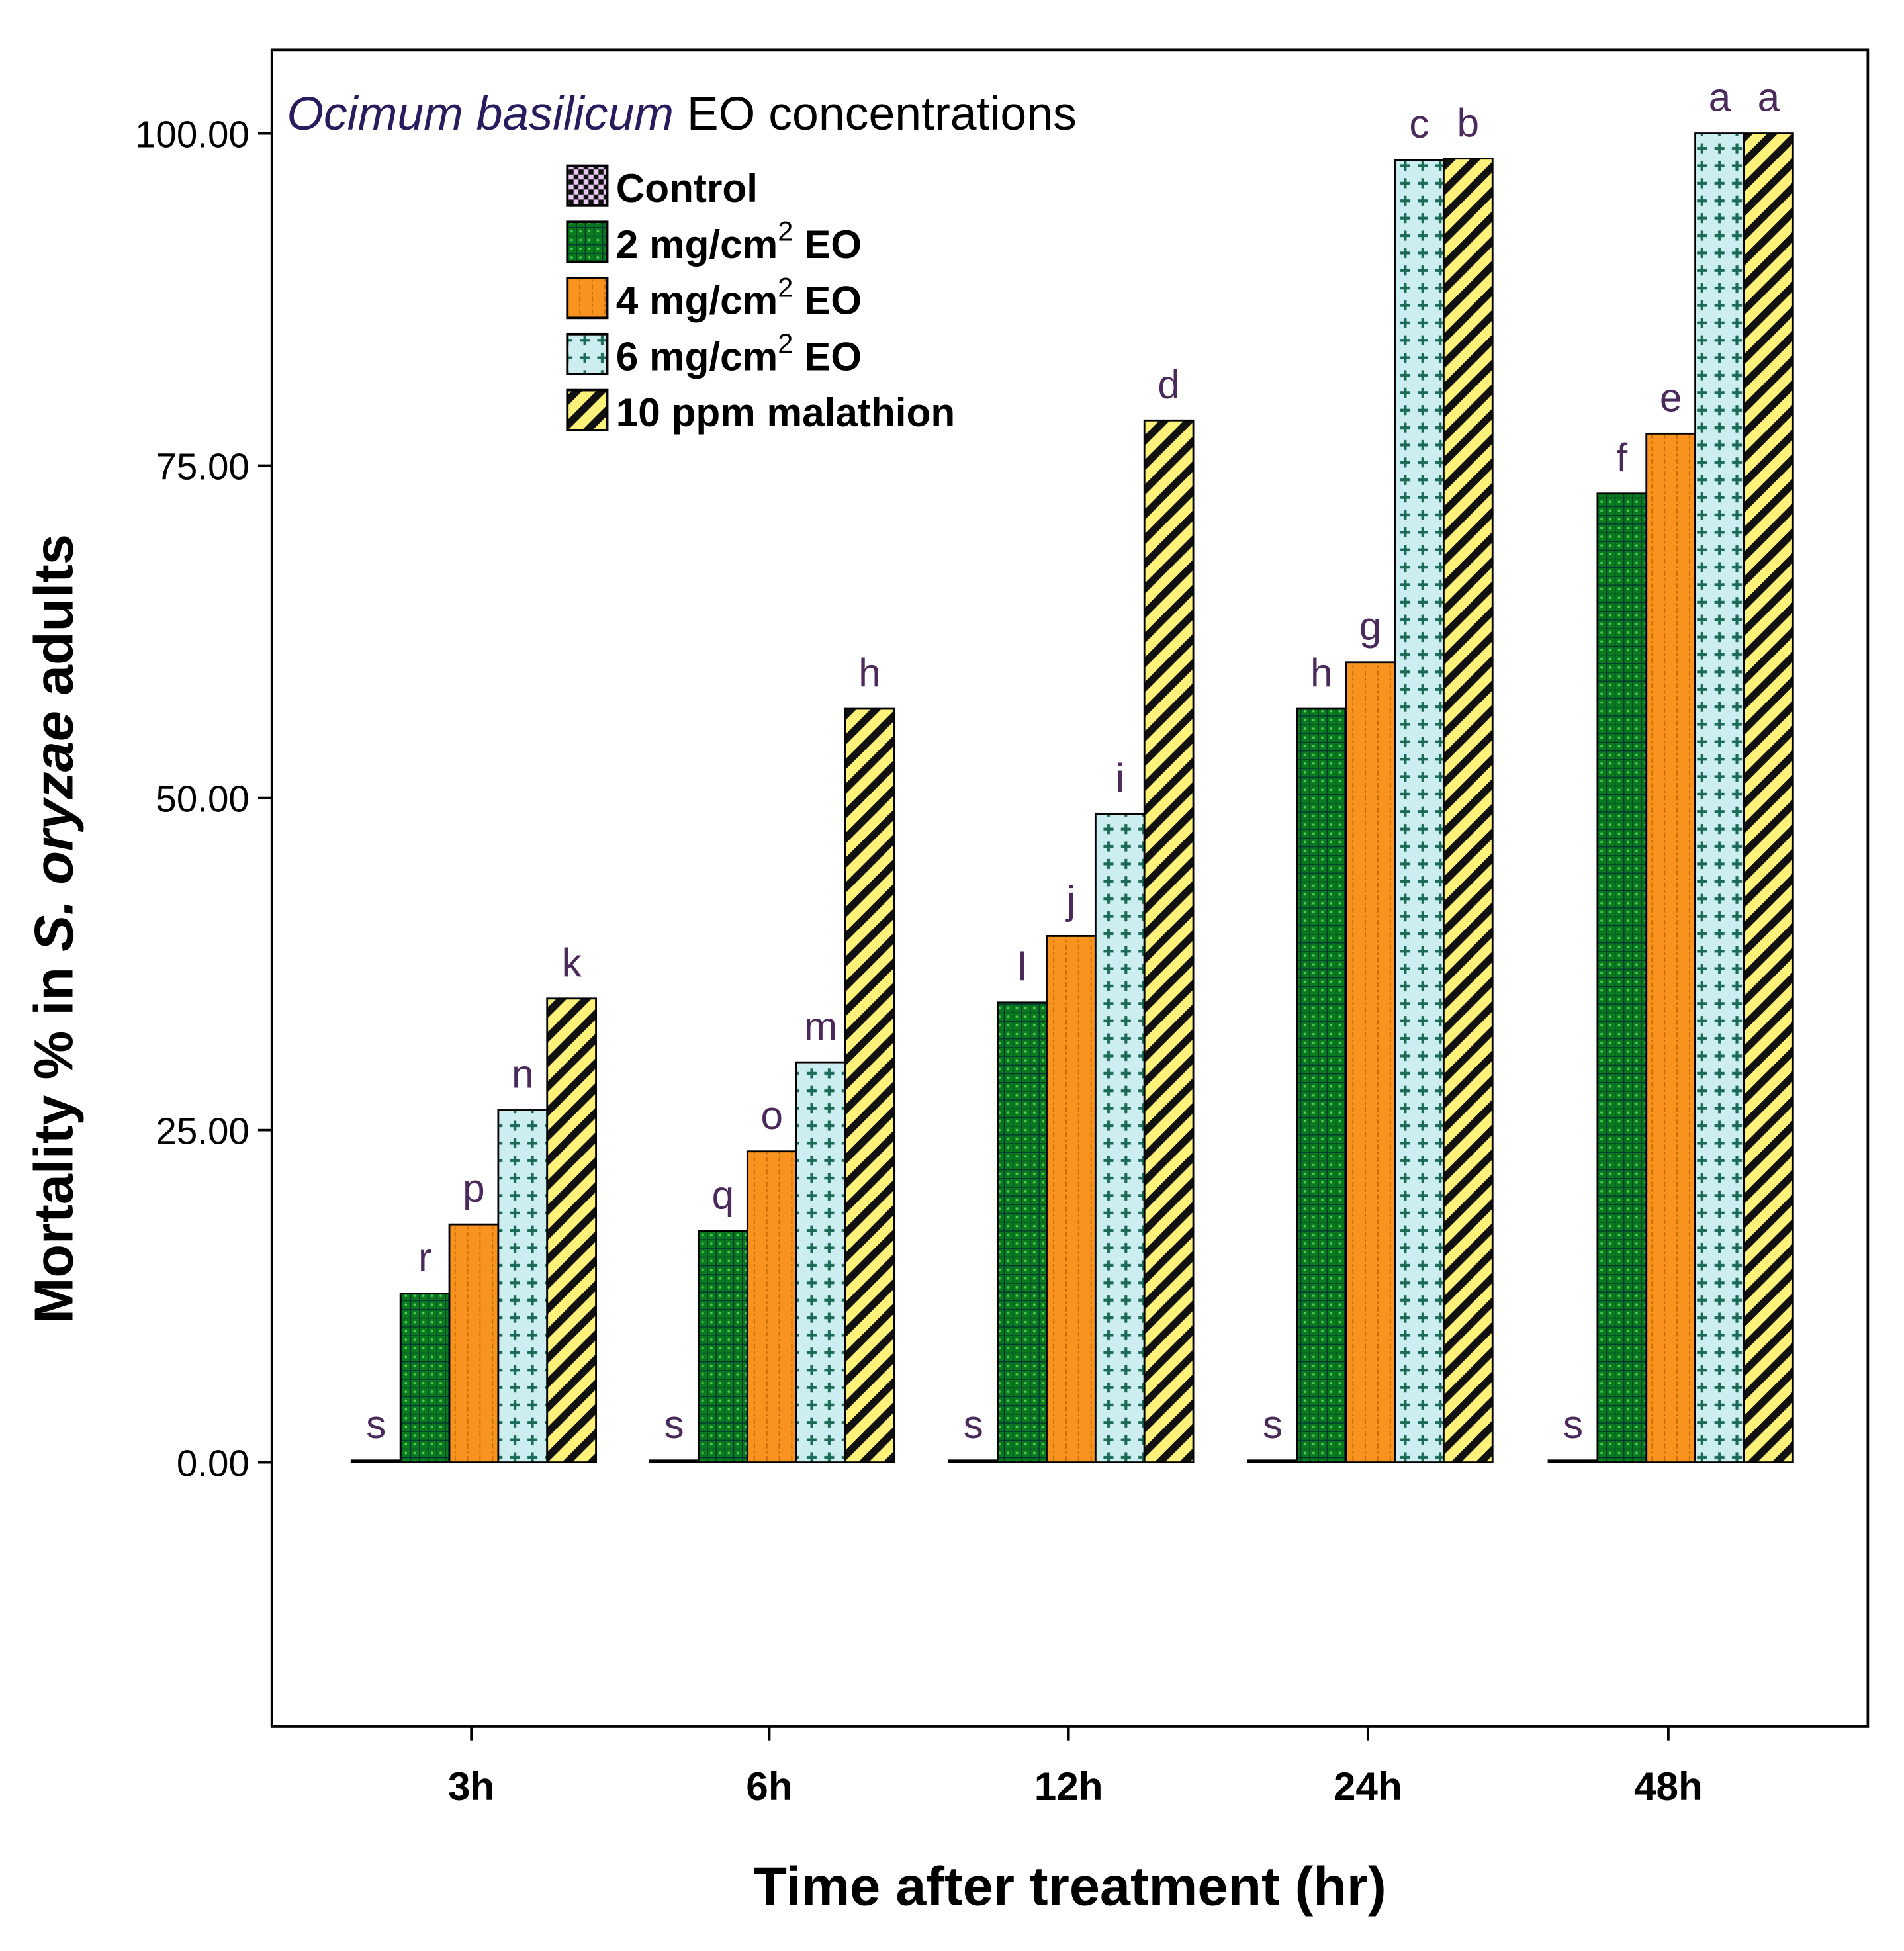  Describe the element at coordinates (1370, 626) in the screenshot. I see `significance-letter: g` at that location.